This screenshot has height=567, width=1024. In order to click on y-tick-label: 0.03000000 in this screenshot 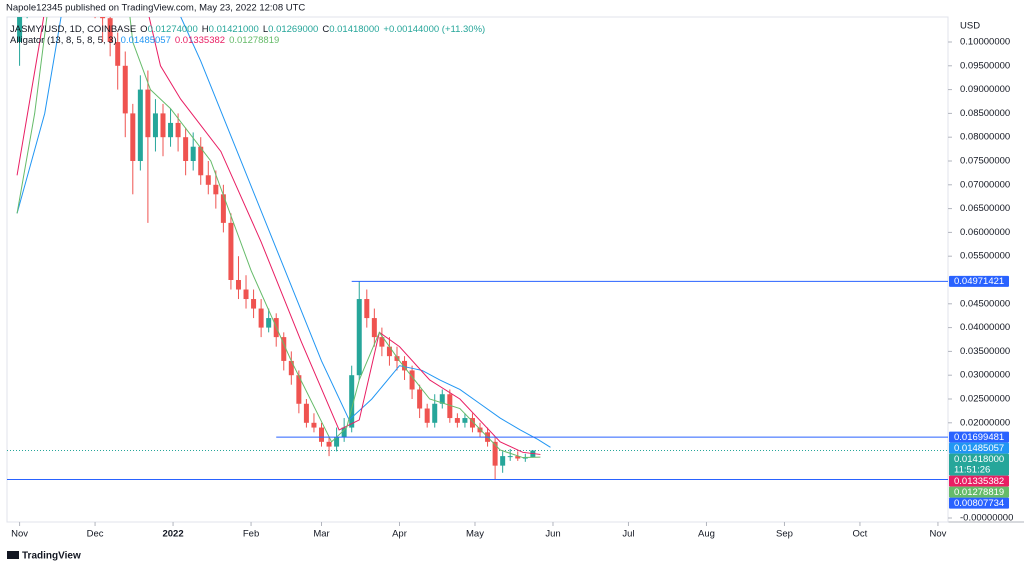, I will do `click(985, 375)`.